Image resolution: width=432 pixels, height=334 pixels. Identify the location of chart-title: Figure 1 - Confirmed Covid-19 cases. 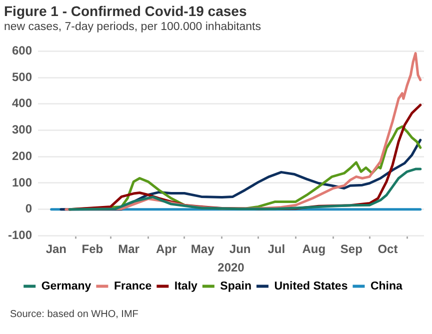
(125, 11).